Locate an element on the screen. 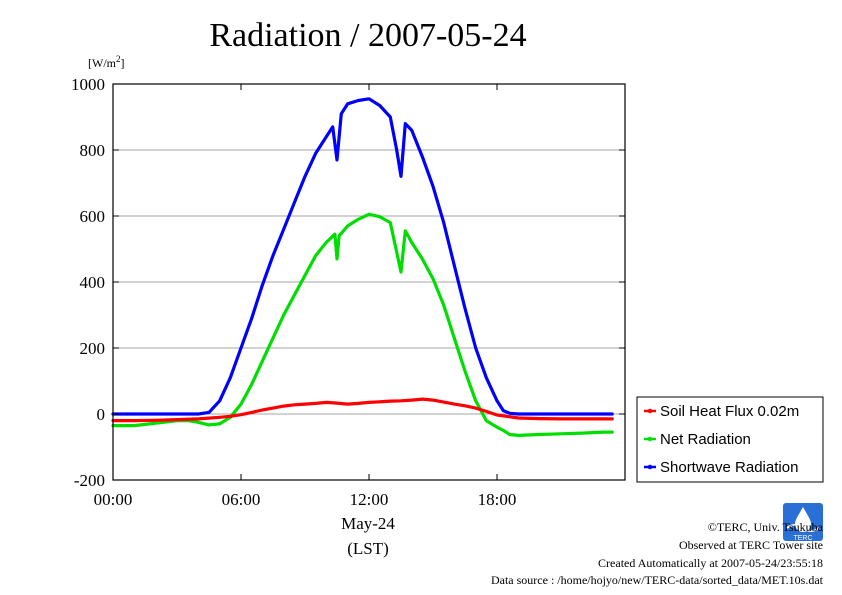 This screenshot has width=842, height=595. wave-icon is located at coordinates (803, 528).